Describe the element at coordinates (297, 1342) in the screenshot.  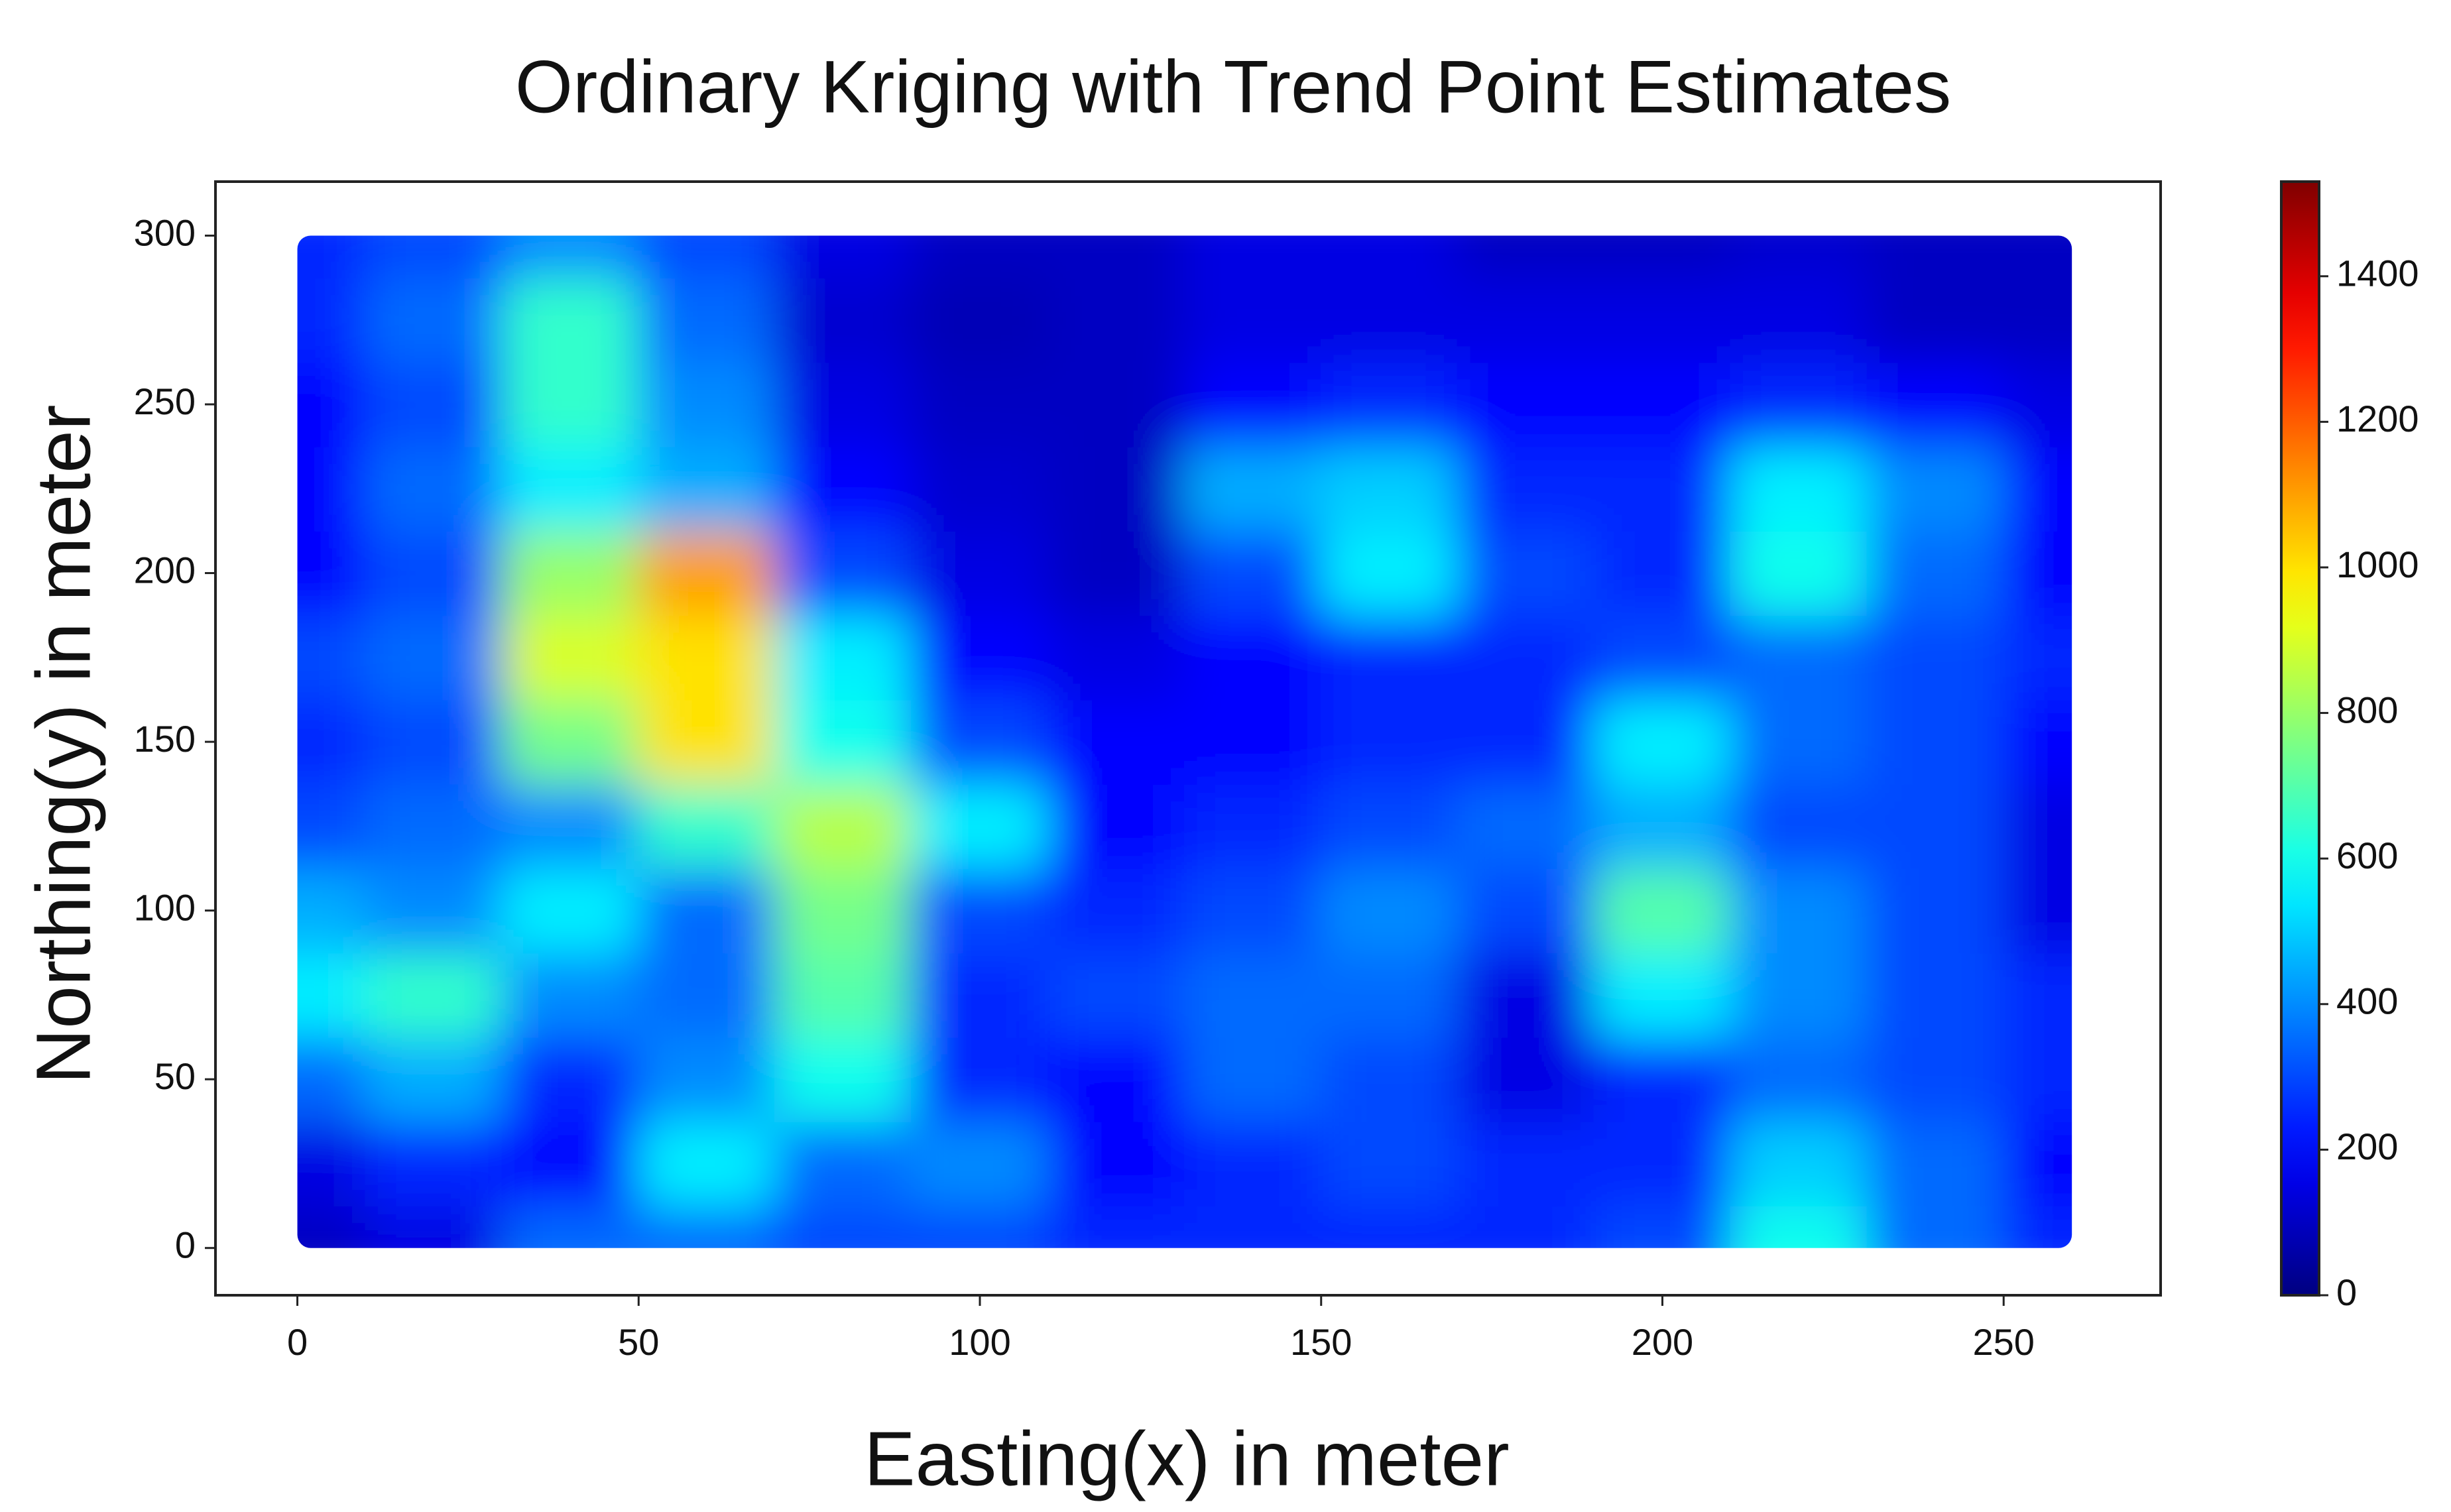
I see `x-tick-label: 0` at that location.